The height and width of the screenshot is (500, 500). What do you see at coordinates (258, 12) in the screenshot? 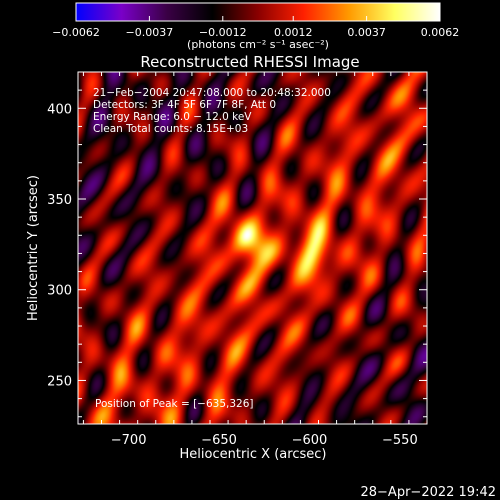
I see `colorbar-gradient` at bounding box center [258, 12].